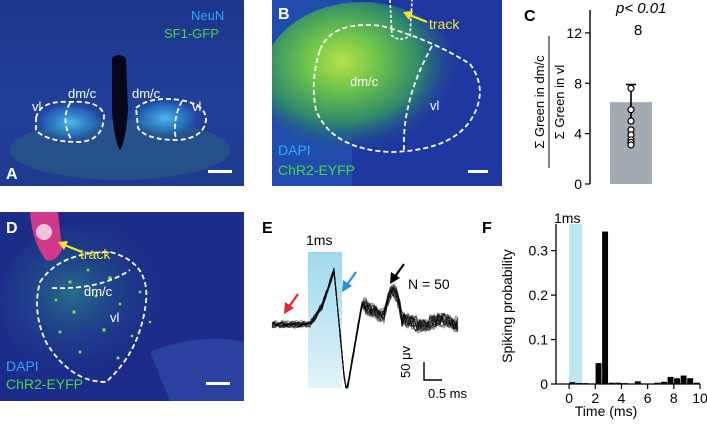  What do you see at coordinates (12, 228) in the screenshot?
I see `panel-d-label: D` at bounding box center [12, 228].